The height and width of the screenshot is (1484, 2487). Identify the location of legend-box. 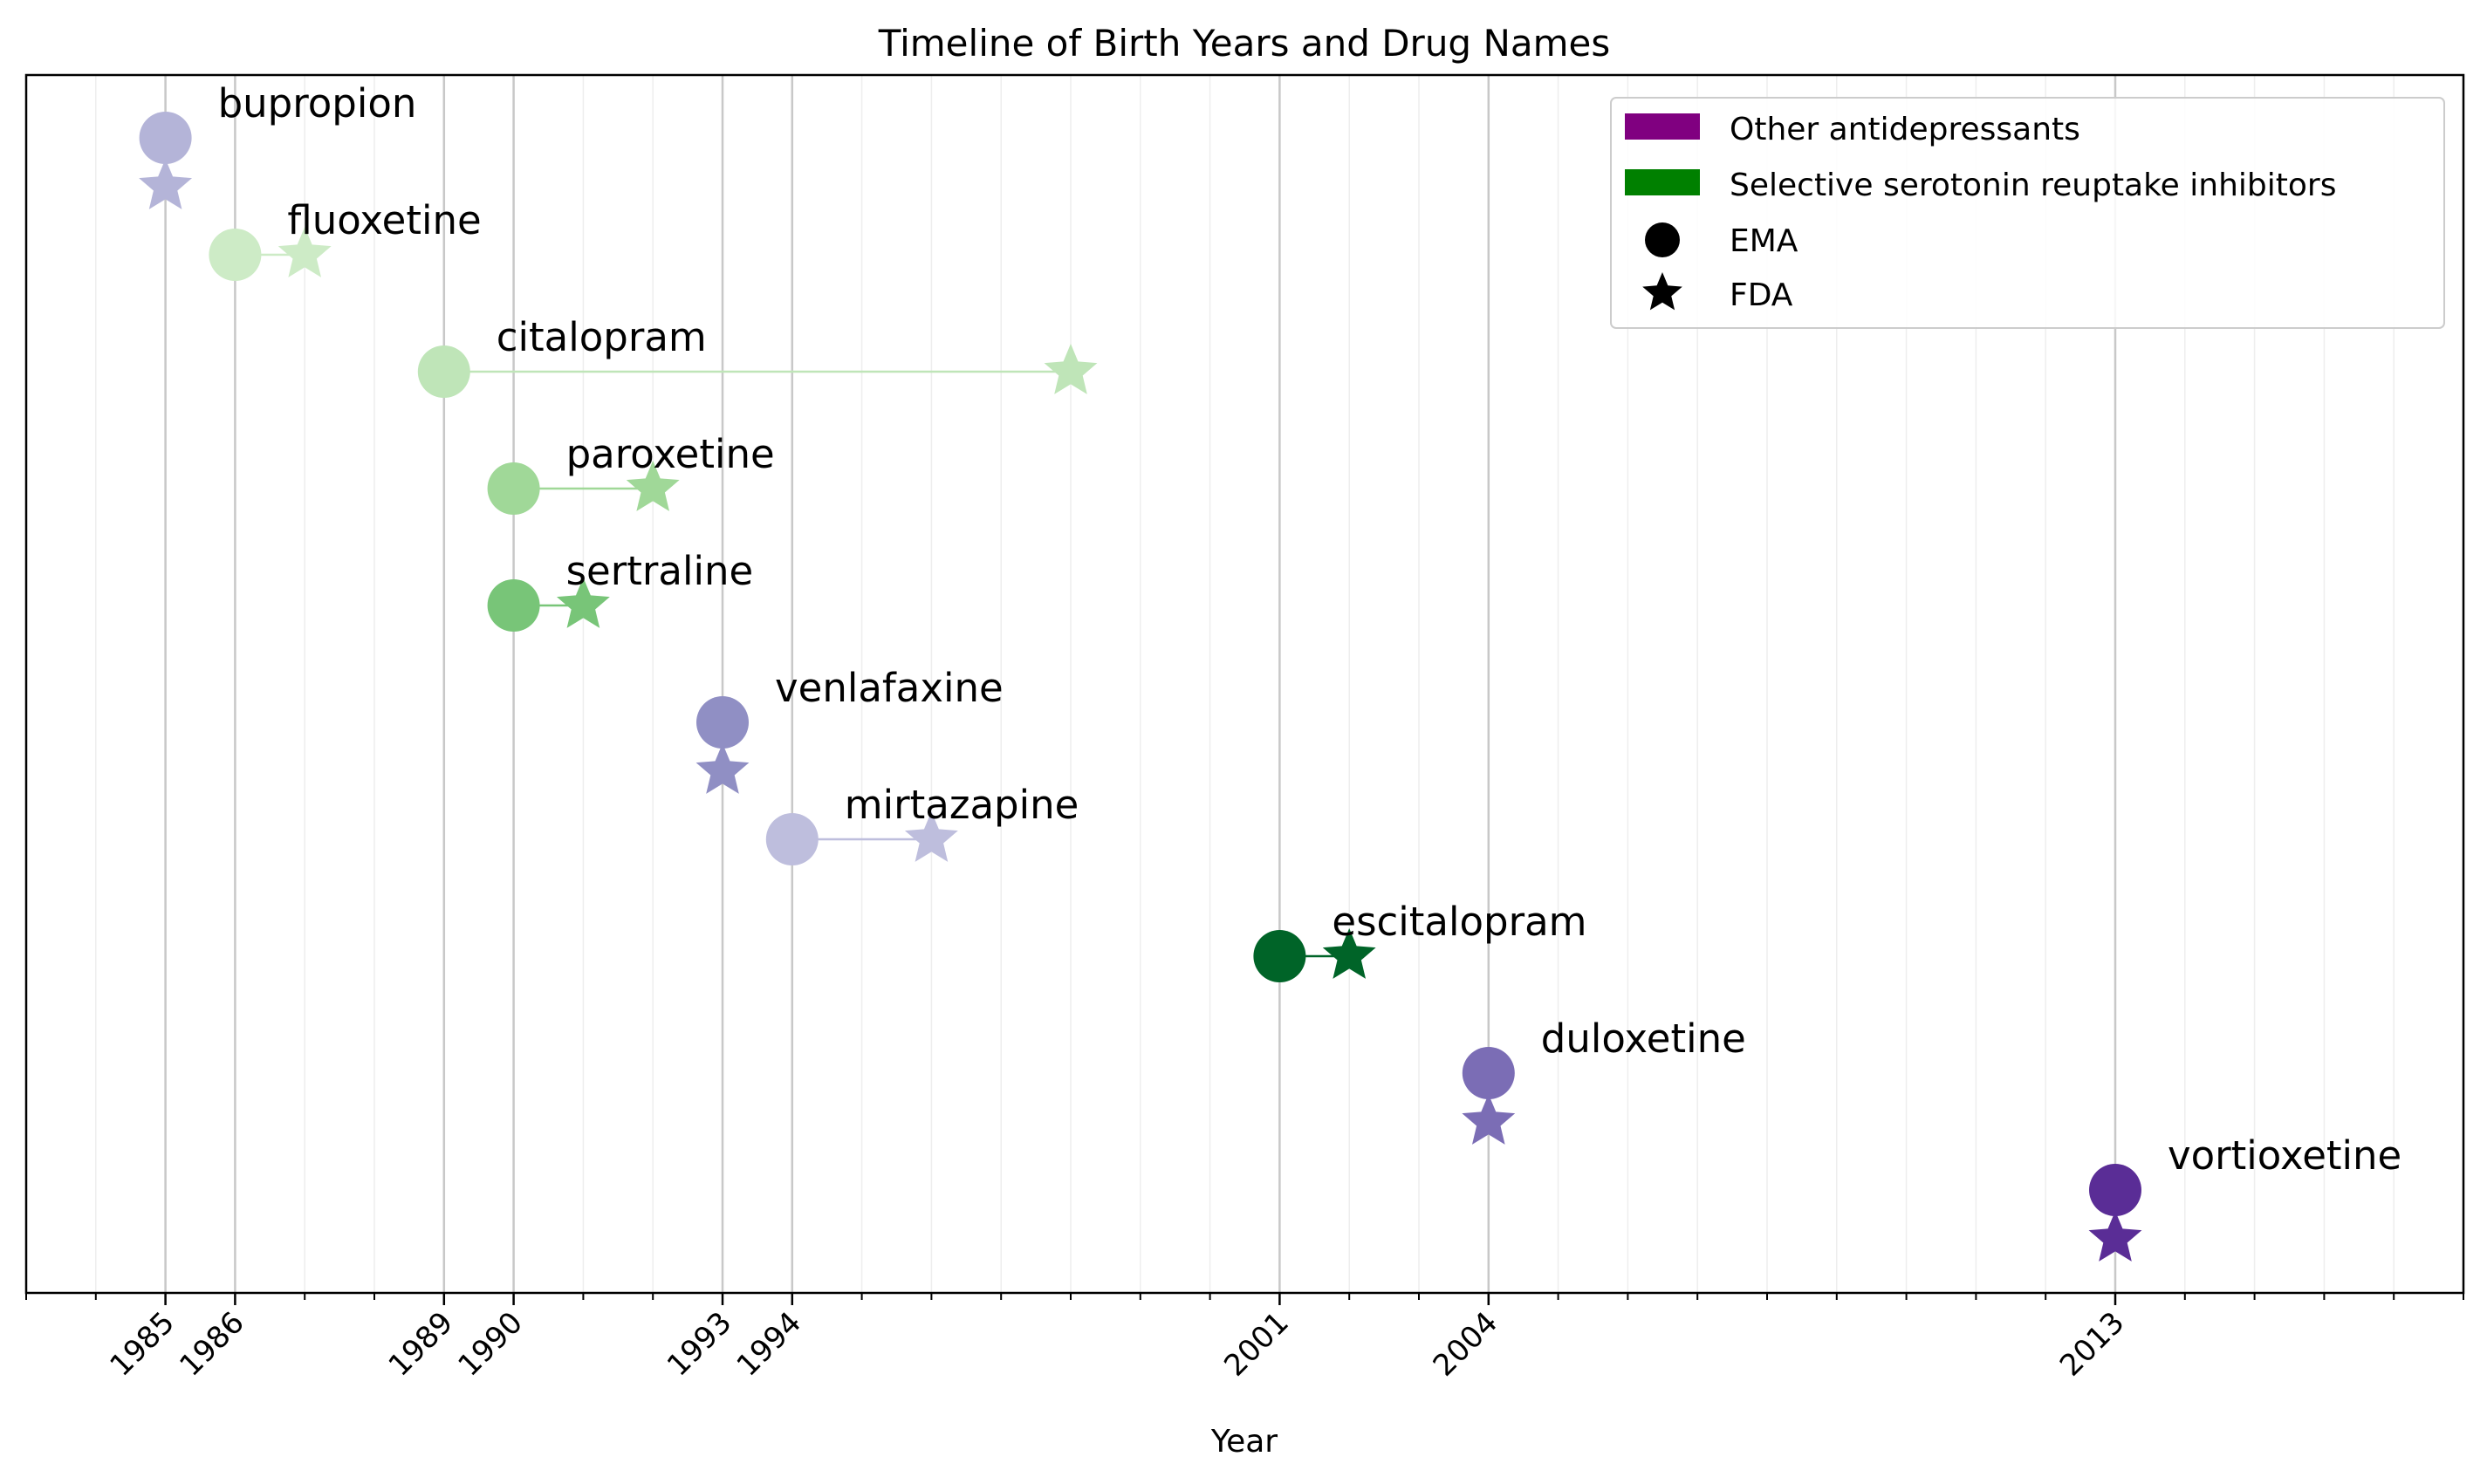
(2027, 213).